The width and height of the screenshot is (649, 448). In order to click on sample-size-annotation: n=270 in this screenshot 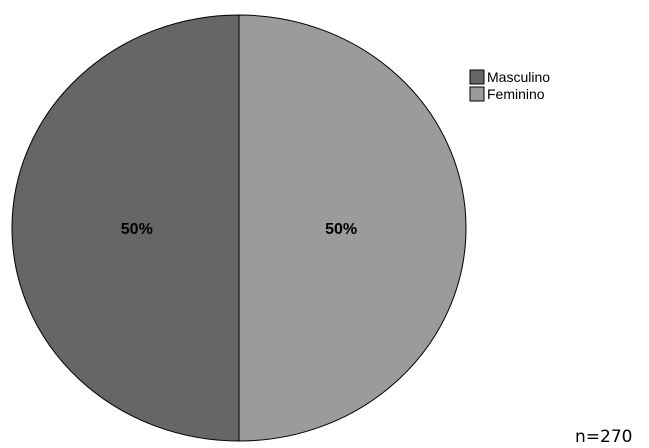, I will do `click(604, 437)`.